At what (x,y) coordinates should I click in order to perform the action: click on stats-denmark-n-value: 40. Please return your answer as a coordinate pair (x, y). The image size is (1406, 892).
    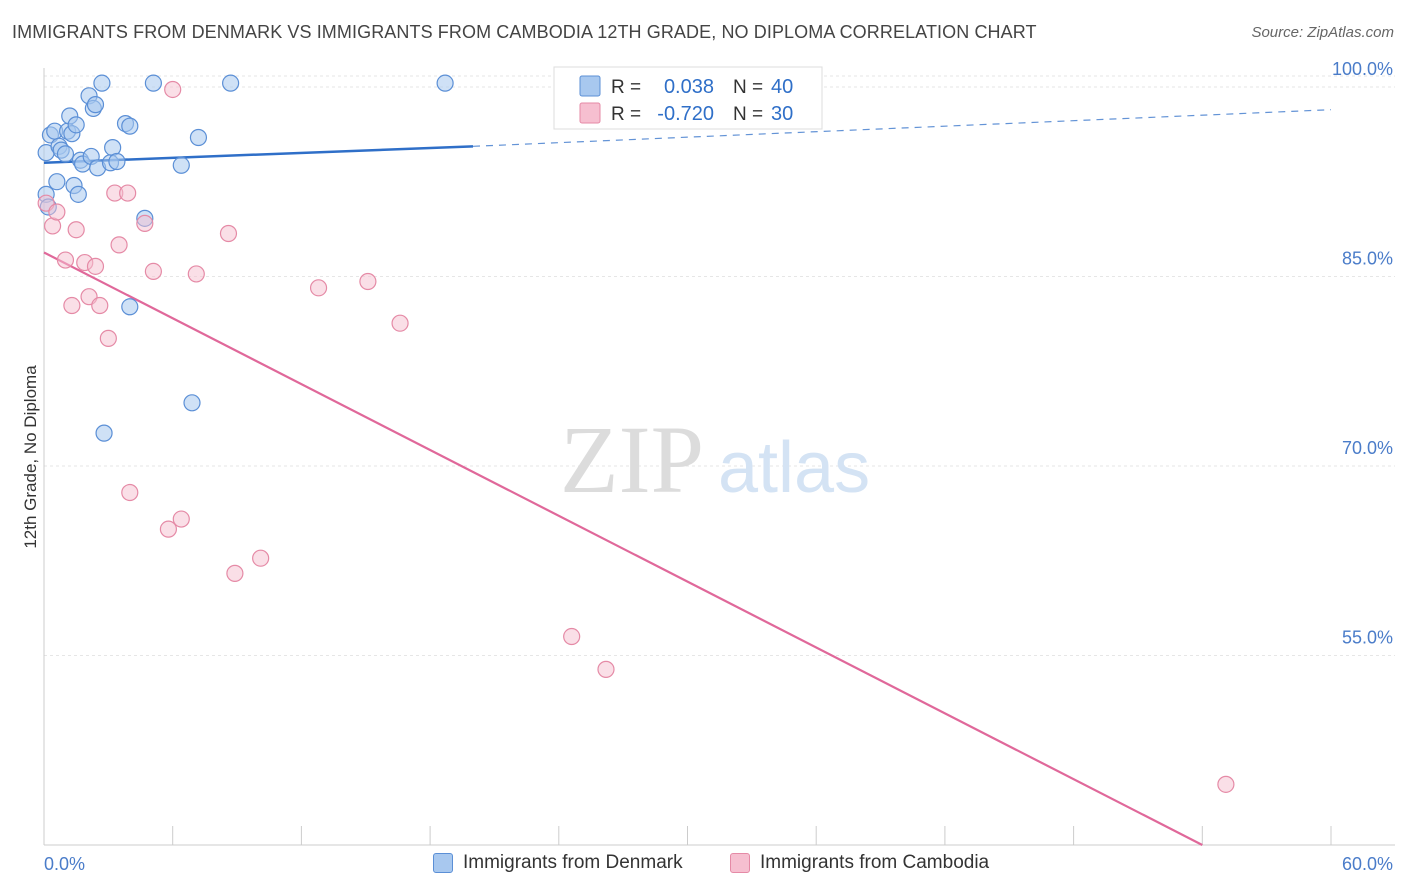
    Looking at the image, I should click on (782, 87).